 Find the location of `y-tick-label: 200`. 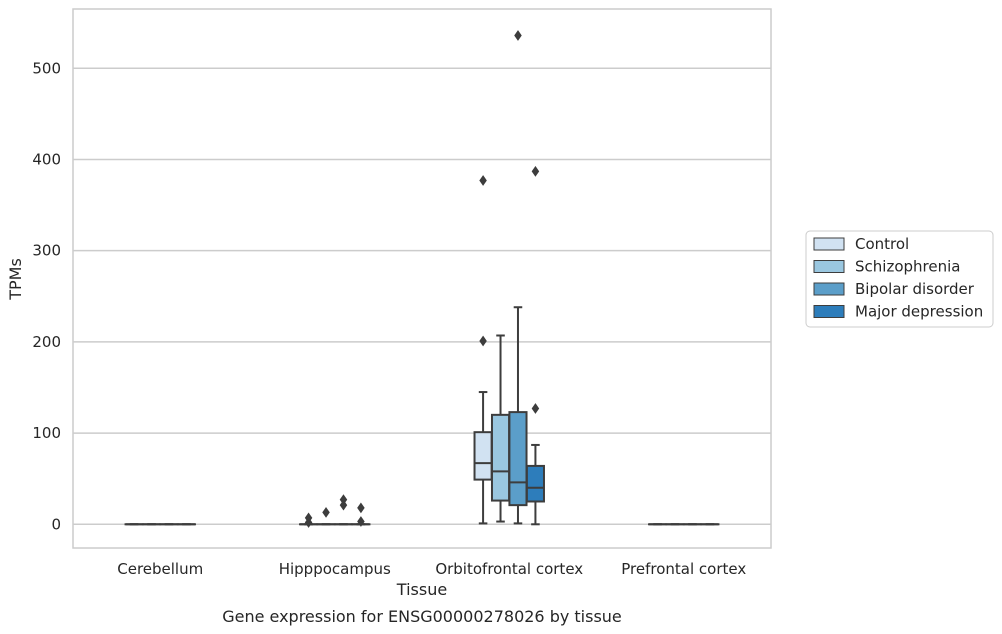

y-tick-label: 200 is located at coordinates (46, 342).